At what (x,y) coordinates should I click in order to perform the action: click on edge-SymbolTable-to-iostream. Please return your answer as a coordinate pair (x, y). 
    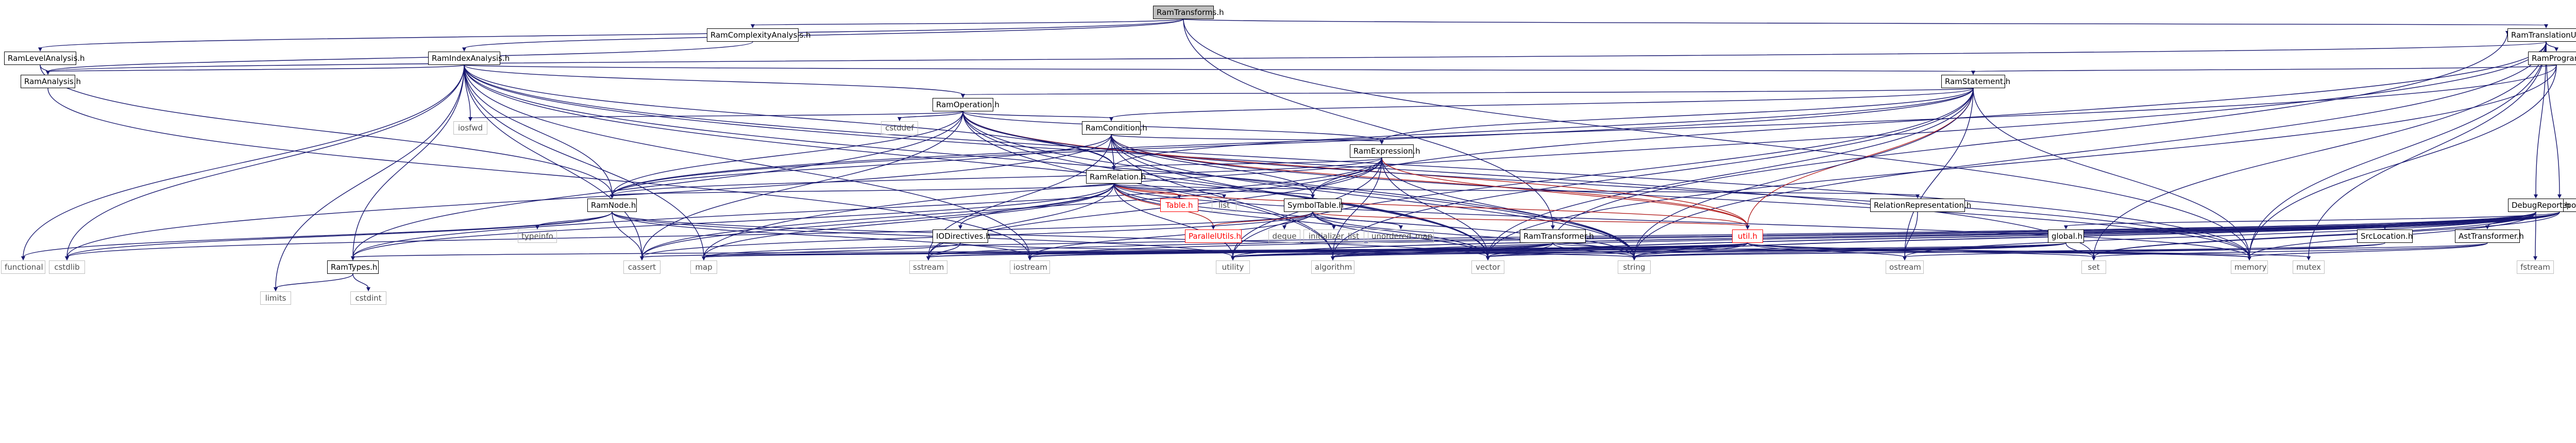
    Looking at the image, I should click on (1171, 235).